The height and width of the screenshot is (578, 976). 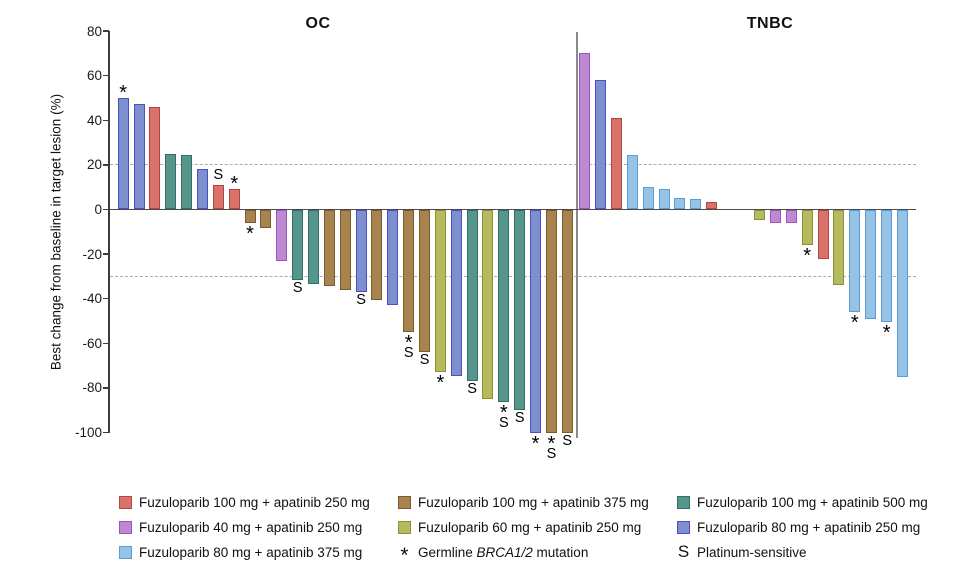 What do you see at coordinates (513, 209) in the screenshot?
I see `zero-baseline` at bounding box center [513, 209].